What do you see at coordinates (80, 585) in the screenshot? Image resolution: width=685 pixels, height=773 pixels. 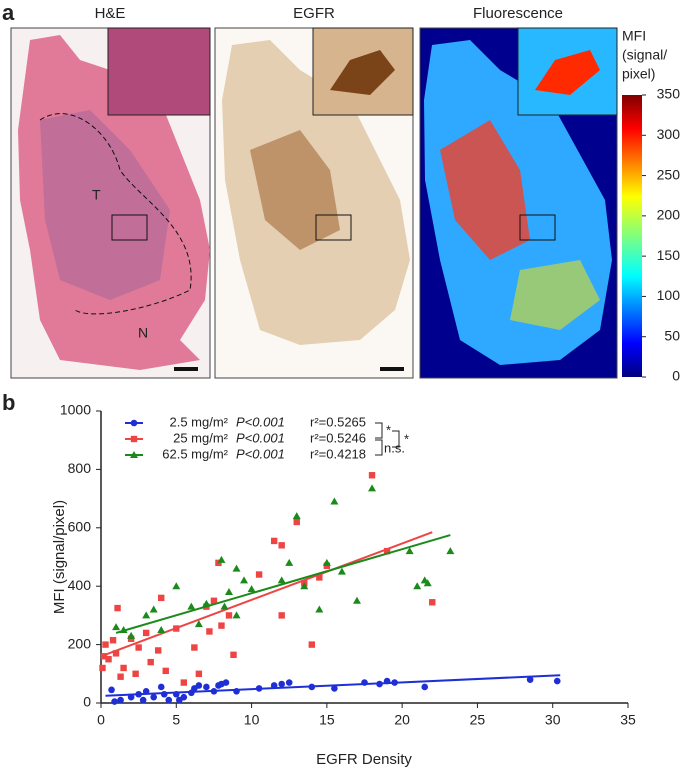 I see `y-tick-label: 400` at bounding box center [80, 585].